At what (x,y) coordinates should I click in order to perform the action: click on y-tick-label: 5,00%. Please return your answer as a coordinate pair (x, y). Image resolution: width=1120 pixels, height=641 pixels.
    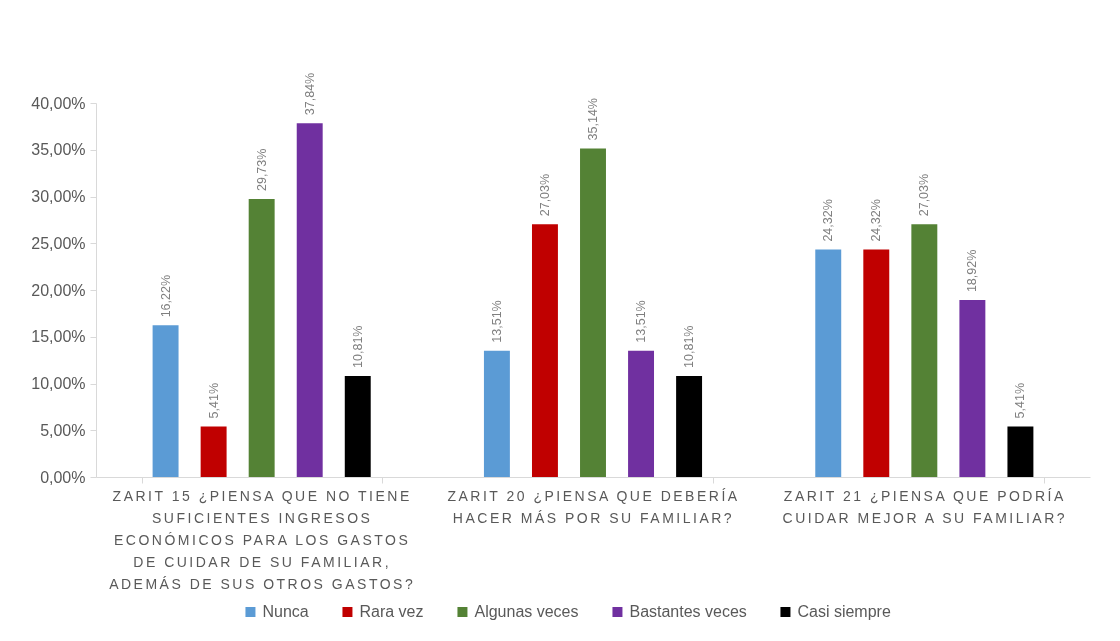
    Looking at the image, I should click on (63, 430).